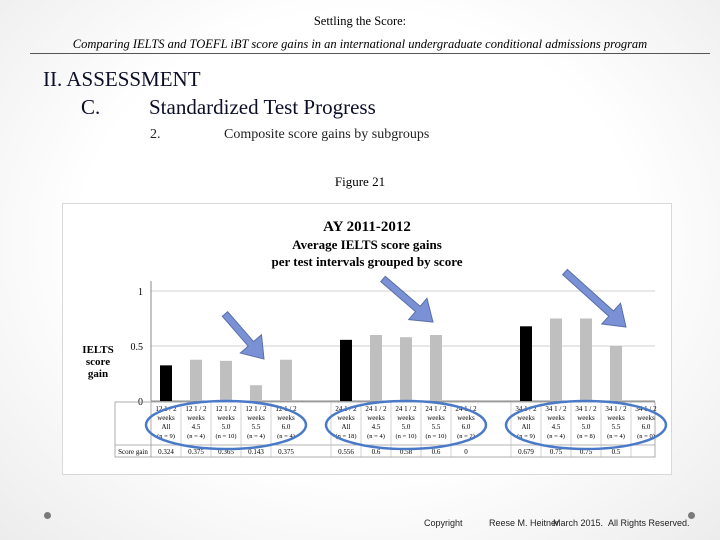 The height and width of the screenshot is (540, 720). I want to click on footer-author: Reese M. Heitner, so click(524, 523).